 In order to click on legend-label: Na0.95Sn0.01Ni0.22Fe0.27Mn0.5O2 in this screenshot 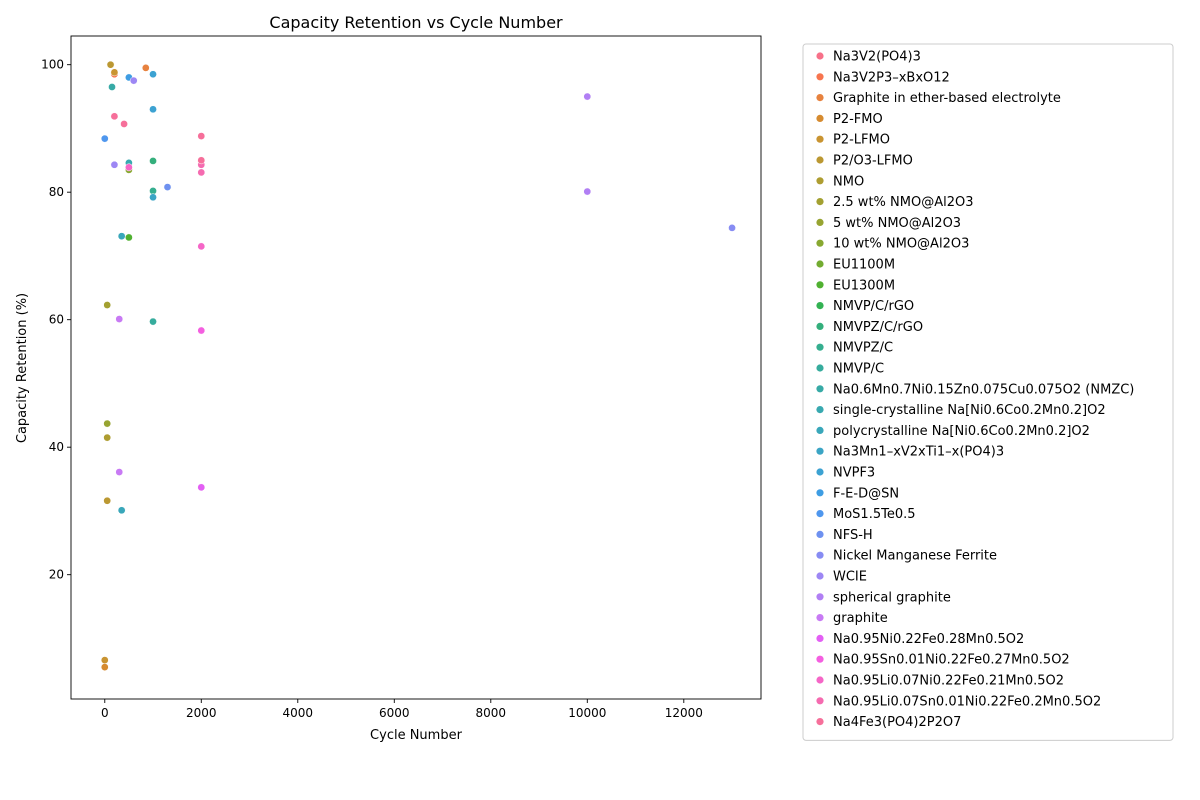, I will do `click(951, 660)`.